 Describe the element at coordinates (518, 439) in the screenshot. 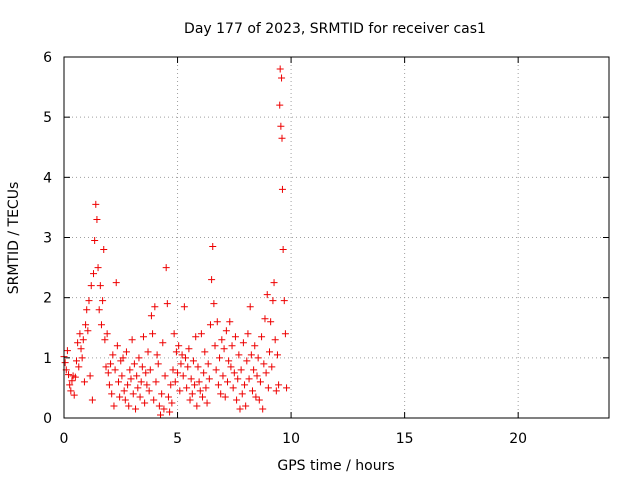

I see `x-tick-label: 20` at that location.